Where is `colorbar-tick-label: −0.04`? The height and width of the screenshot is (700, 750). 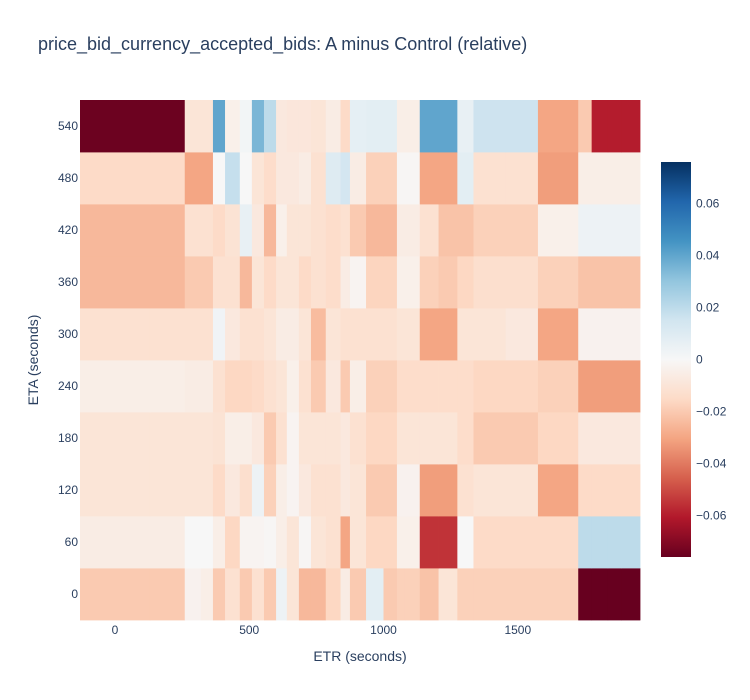
colorbar-tick-label: −0.04 is located at coordinates (711, 463).